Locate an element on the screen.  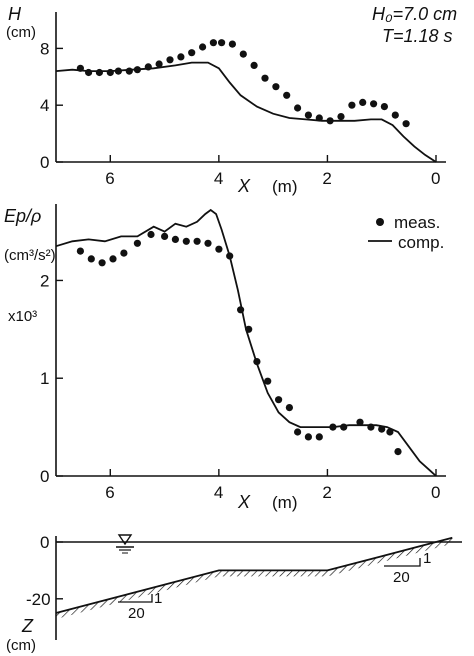
annotation-period: T=1.18 s is located at coordinates (417, 36).